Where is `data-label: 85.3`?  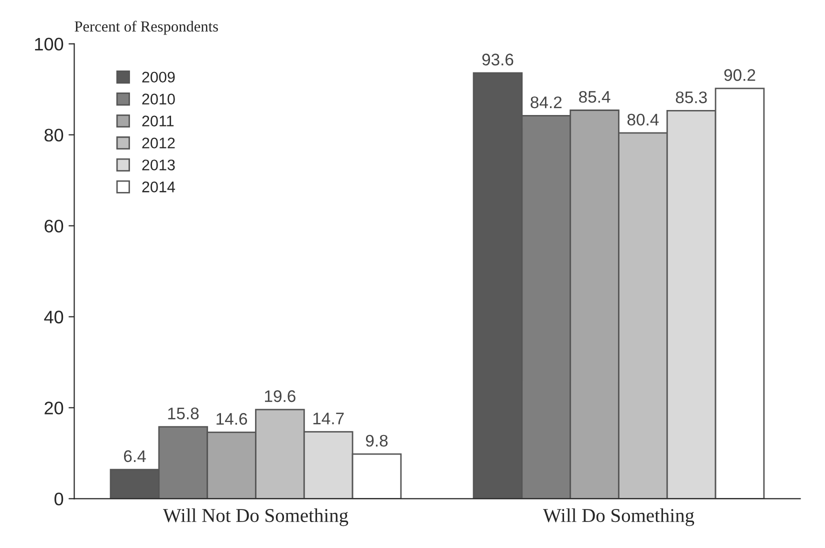 data-label: 85.3 is located at coordinates (691, 97).